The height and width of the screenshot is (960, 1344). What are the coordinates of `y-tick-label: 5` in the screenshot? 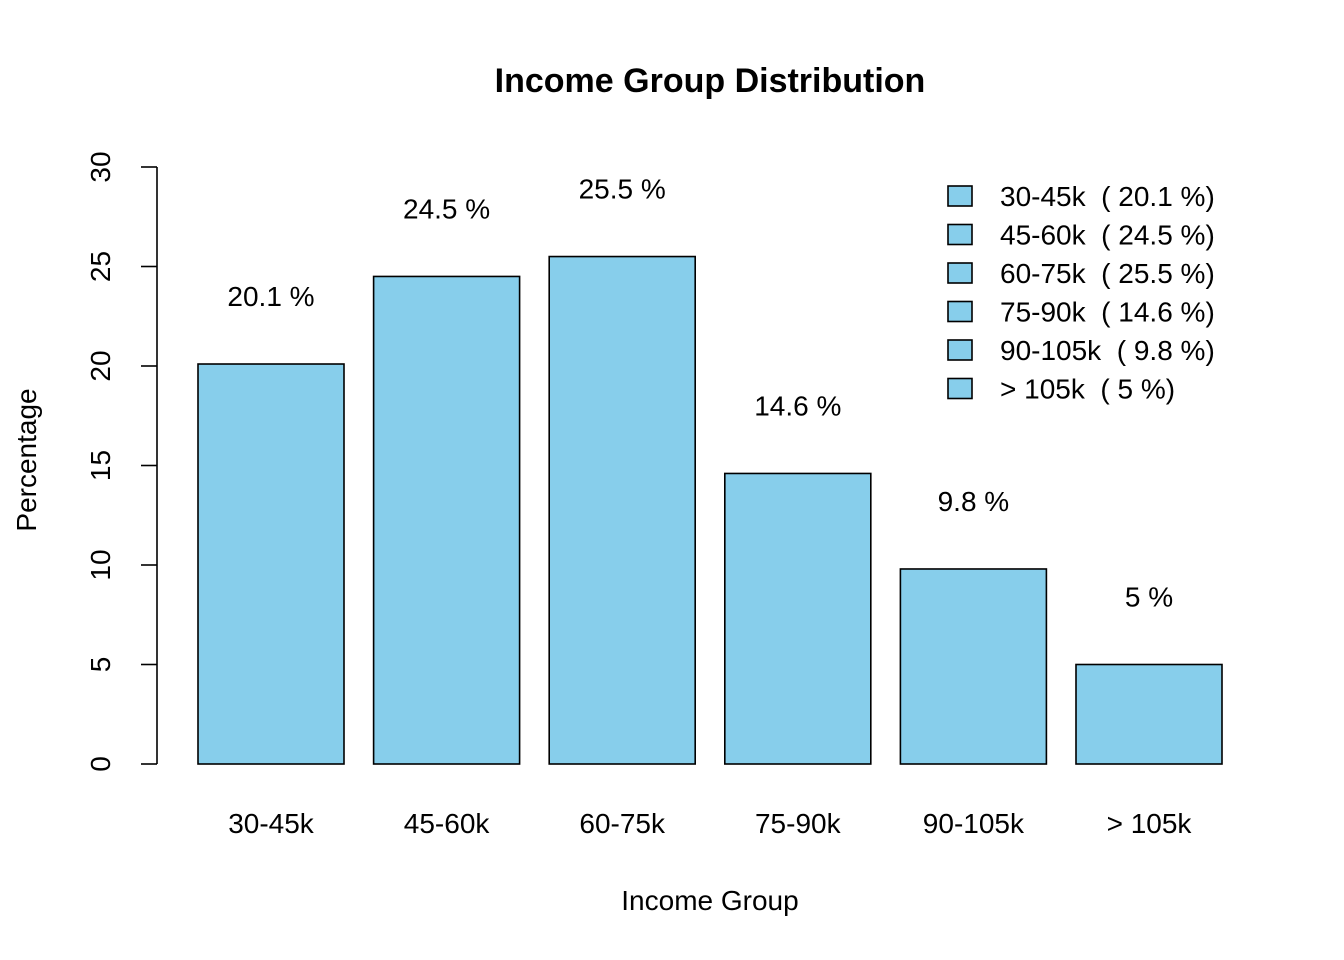 It's located at (100, 665).